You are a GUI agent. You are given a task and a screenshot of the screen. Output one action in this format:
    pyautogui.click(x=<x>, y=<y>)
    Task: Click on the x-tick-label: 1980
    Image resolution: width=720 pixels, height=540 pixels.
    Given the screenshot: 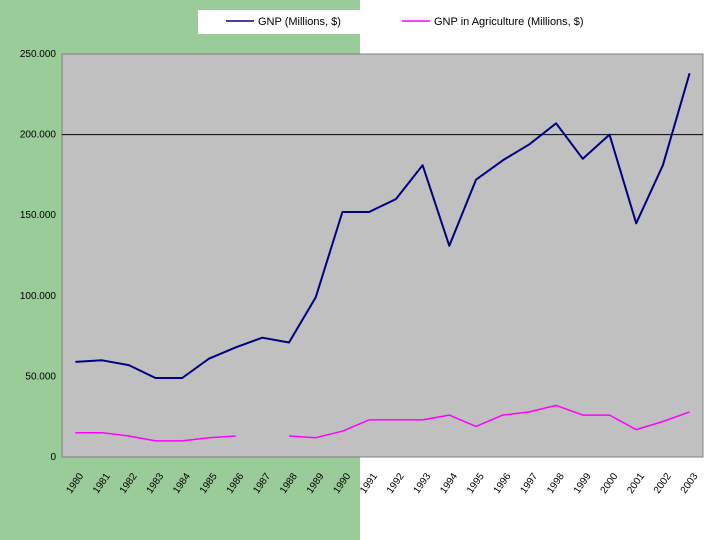 What is the action you would take?
    pyautogui.click(x=75, y=483)
    